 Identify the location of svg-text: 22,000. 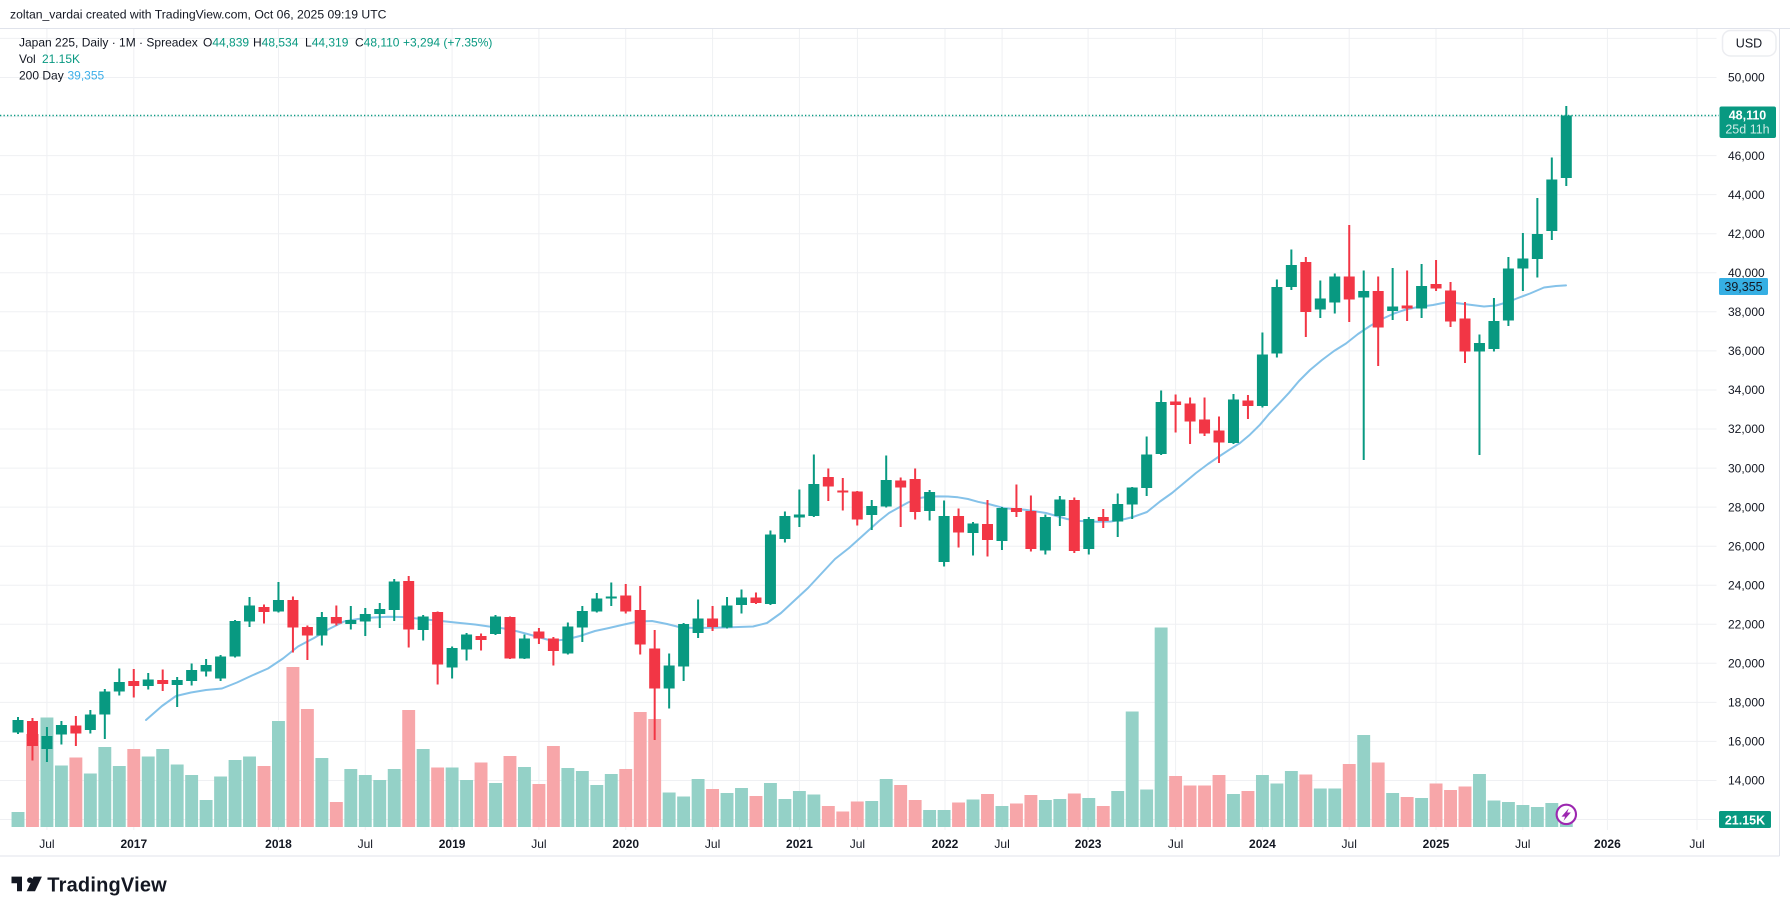
(1746, 625).